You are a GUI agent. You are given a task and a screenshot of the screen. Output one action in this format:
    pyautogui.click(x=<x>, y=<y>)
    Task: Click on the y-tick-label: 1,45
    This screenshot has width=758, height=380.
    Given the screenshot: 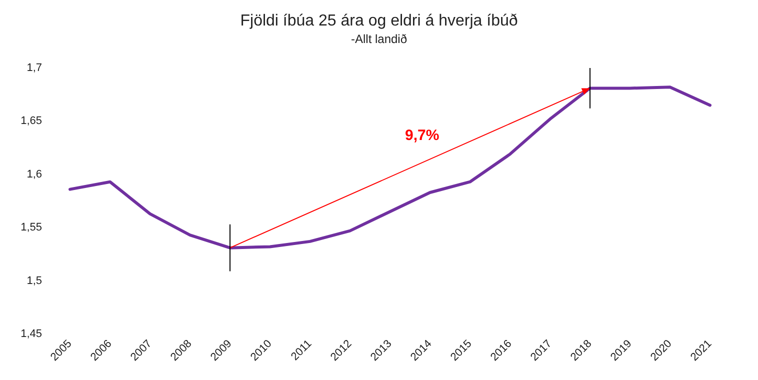 What is the action you would take?
    pyautogui.click(x=31, y=334)
    